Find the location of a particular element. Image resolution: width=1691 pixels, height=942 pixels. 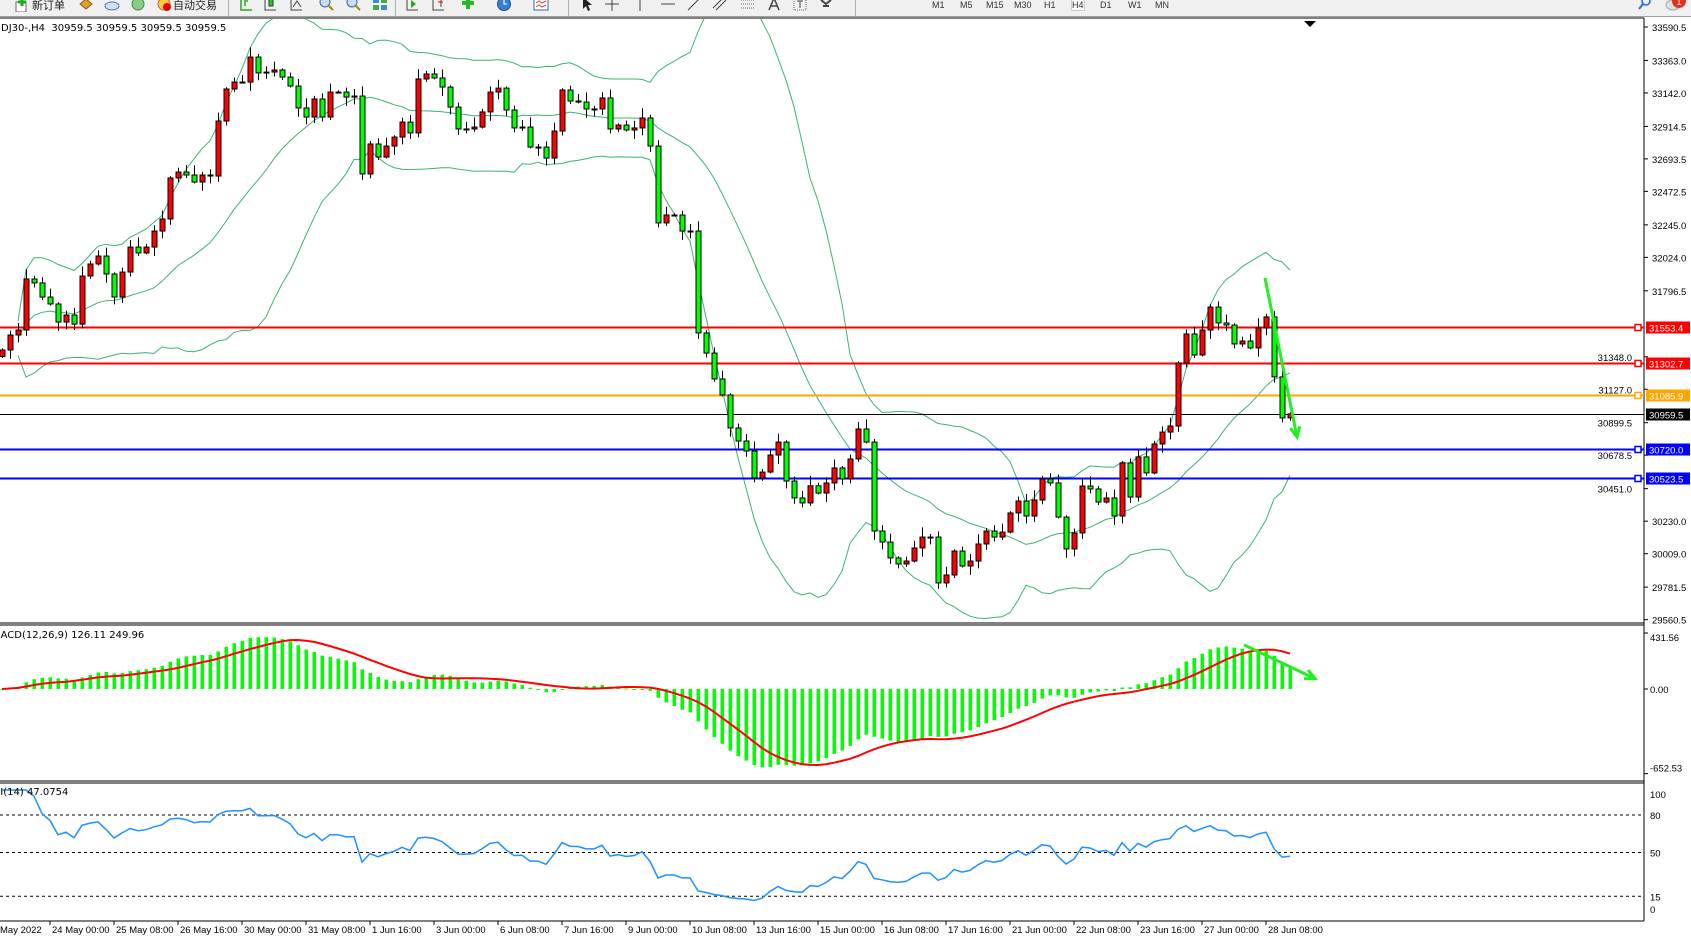

equidistant-channel-icon is located at coordinates (720, 6).